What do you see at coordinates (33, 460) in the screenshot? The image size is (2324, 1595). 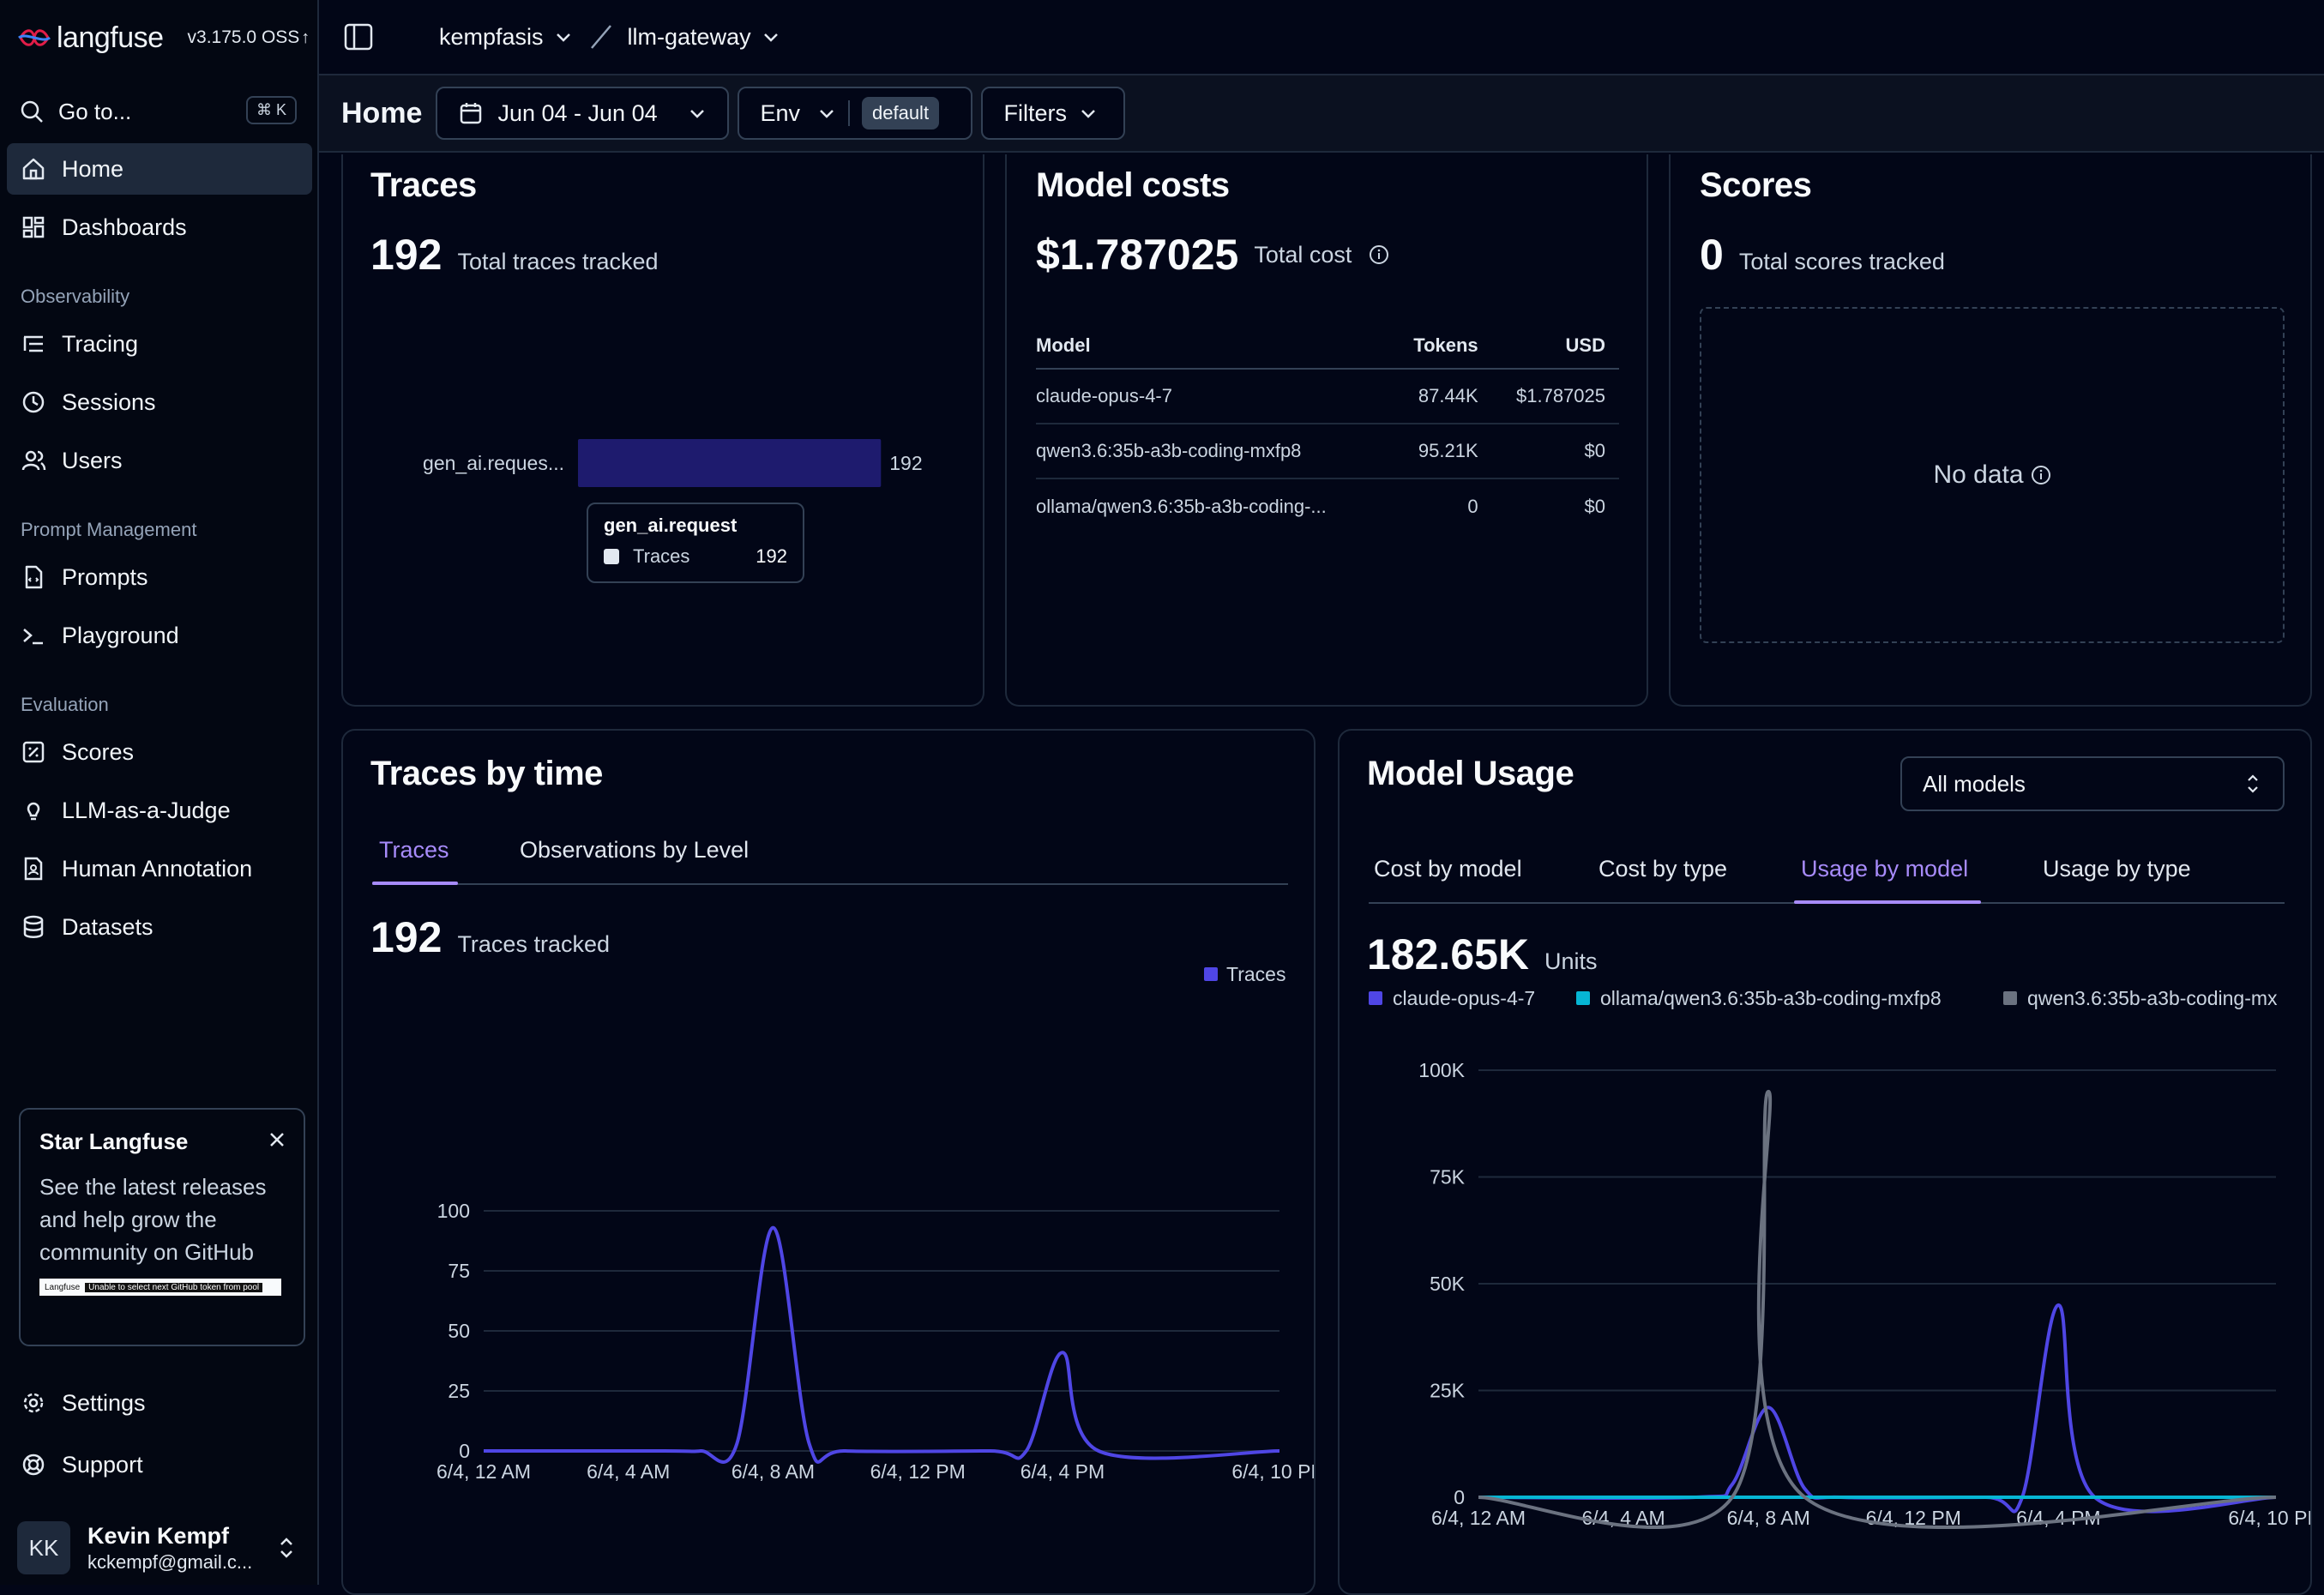 I see `users-icon` at bounding box center [33, 460].